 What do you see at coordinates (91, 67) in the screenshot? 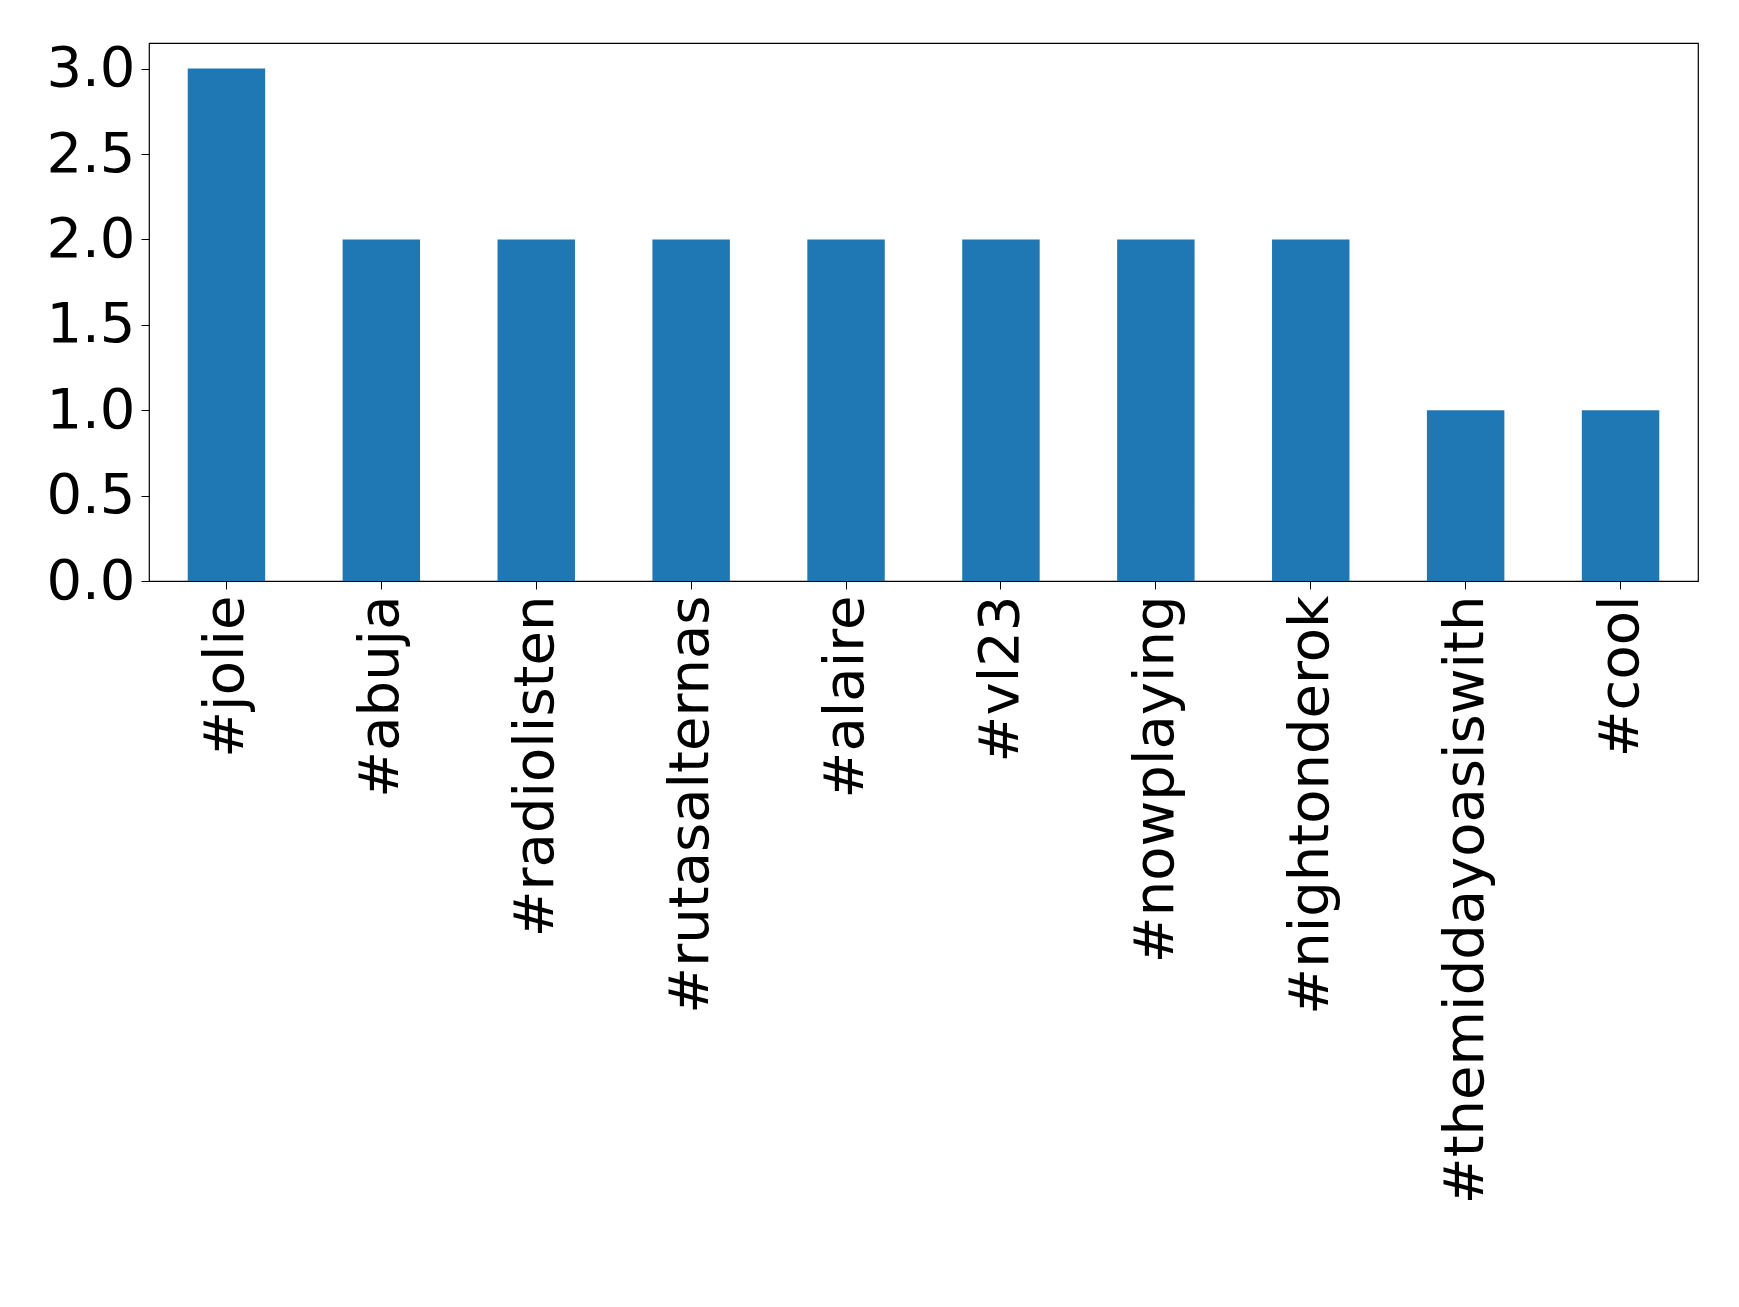
I see `y-tick-label: 3.0` at bounding box center [91, 67].